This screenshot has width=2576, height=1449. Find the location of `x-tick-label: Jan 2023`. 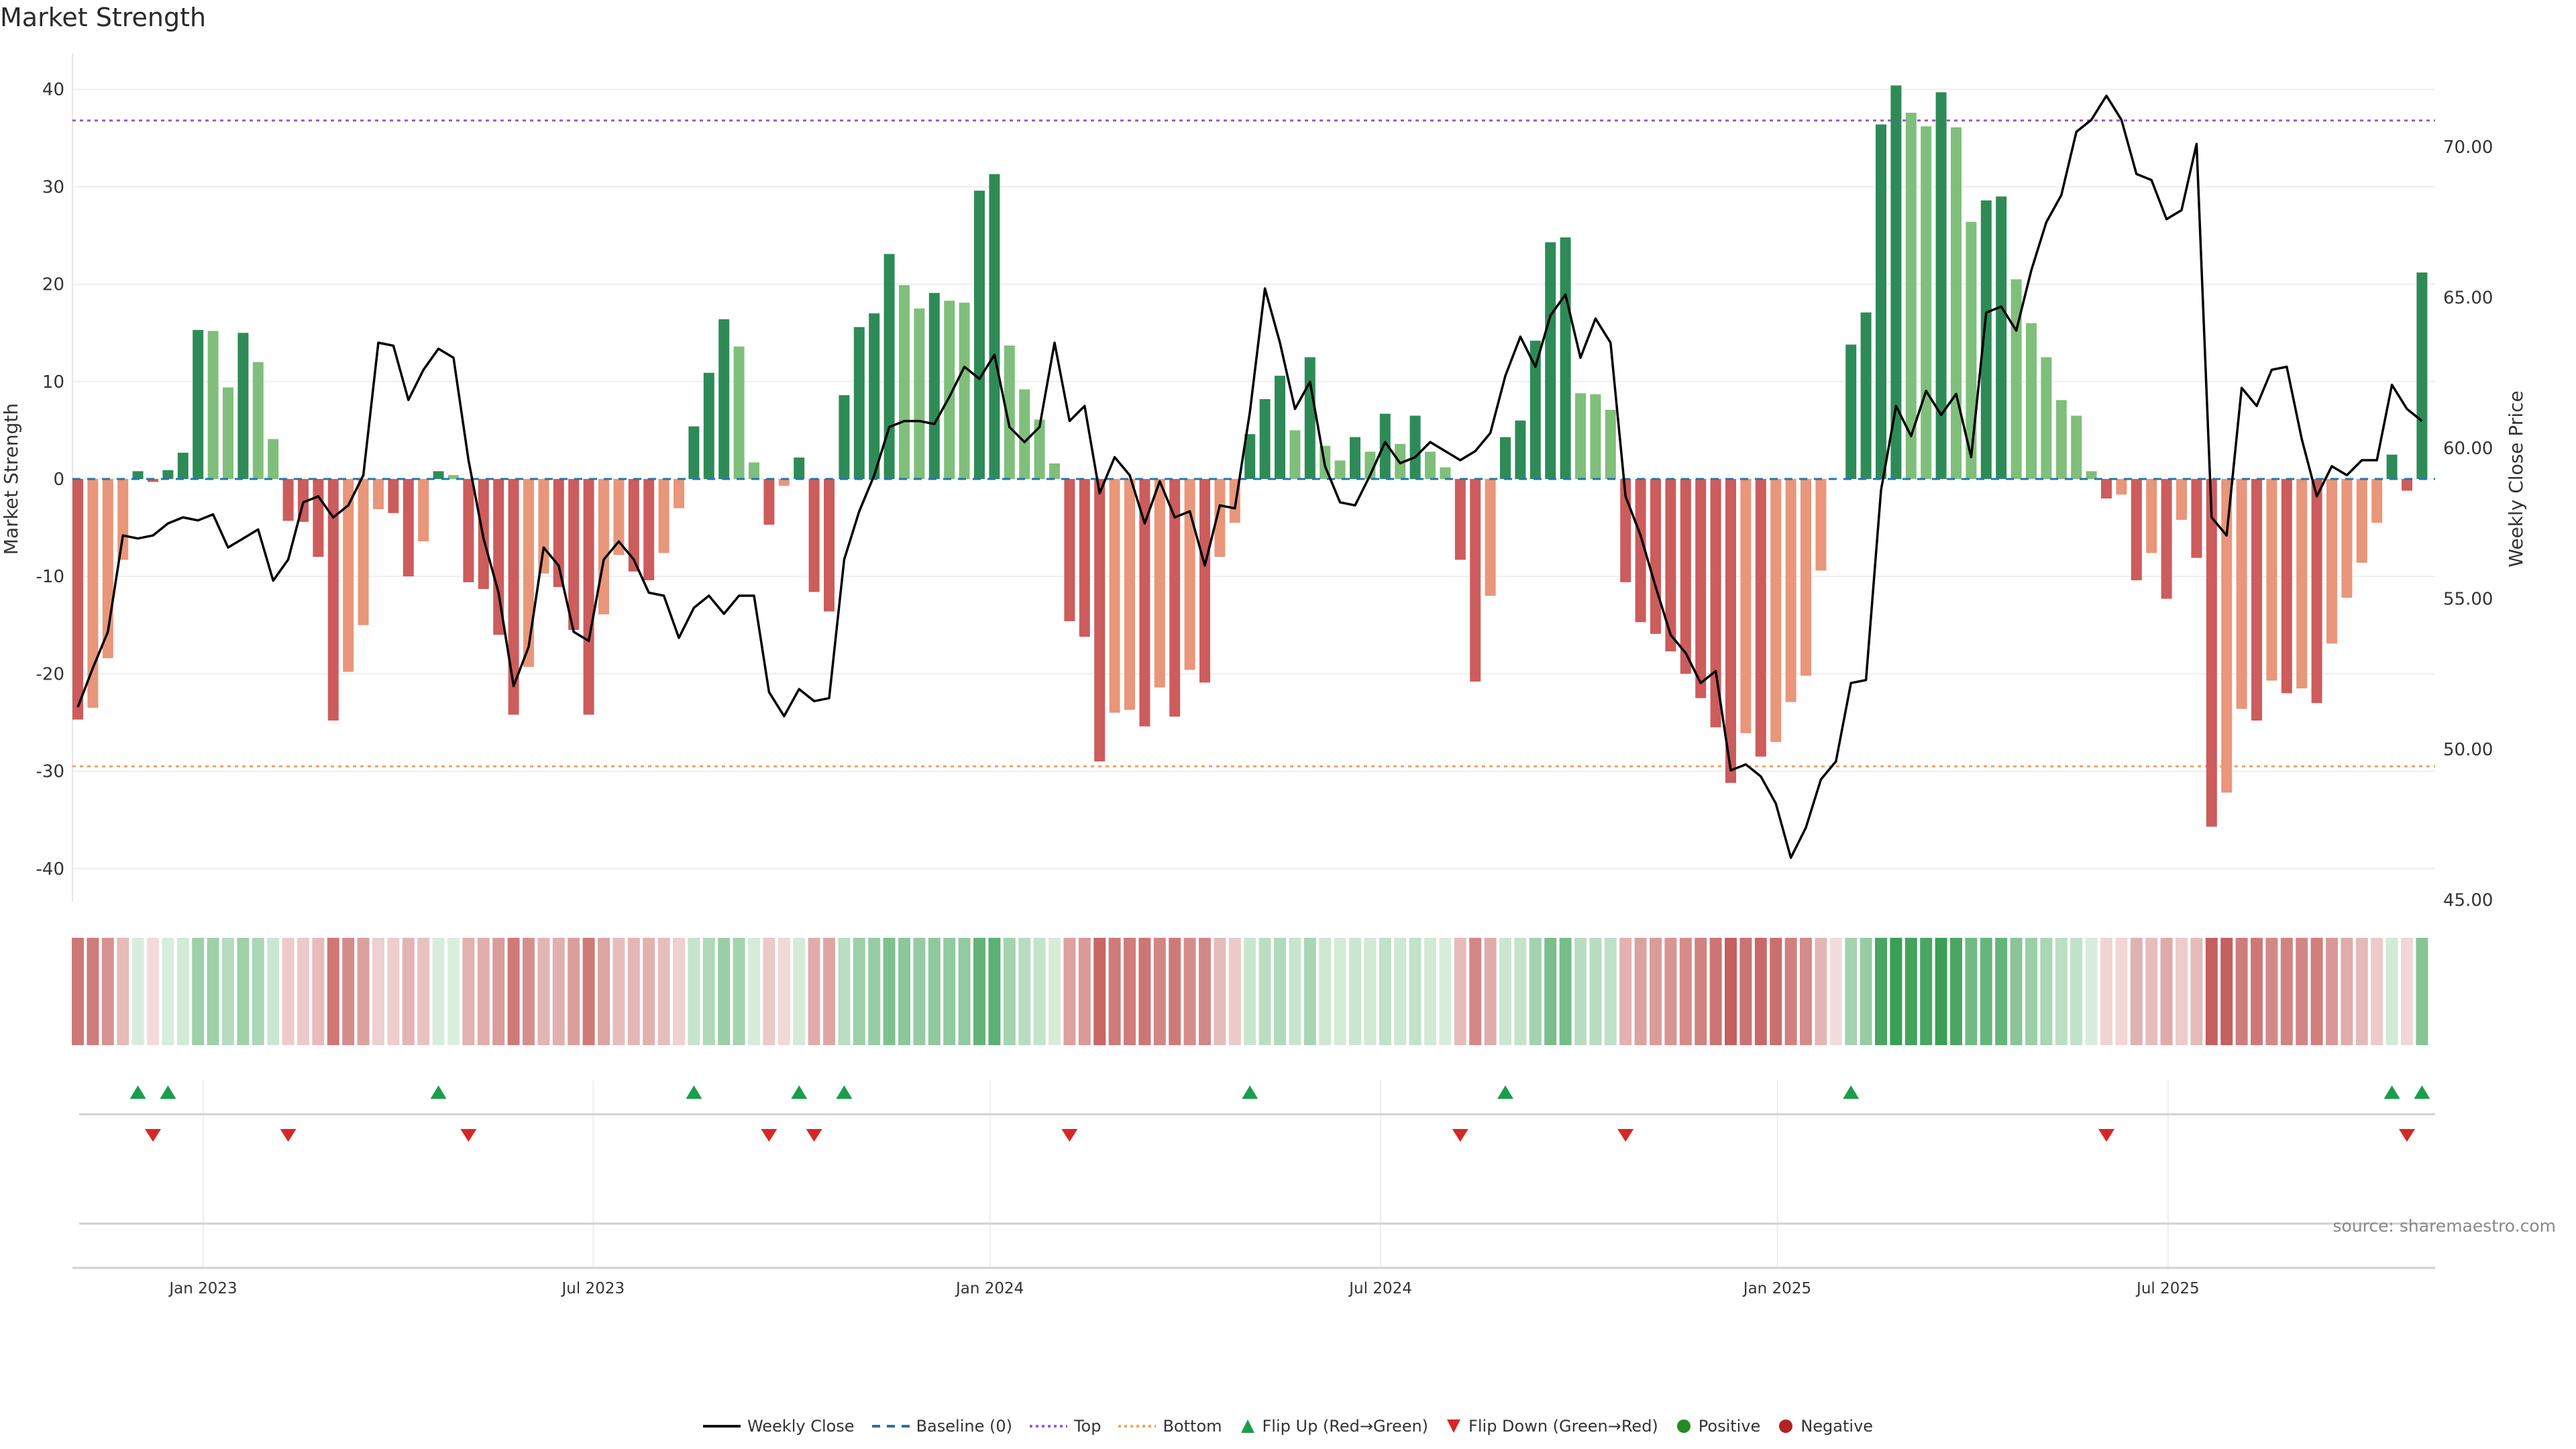

x-tick-label: Jan 2023 is located at coordinates (202, 1288).